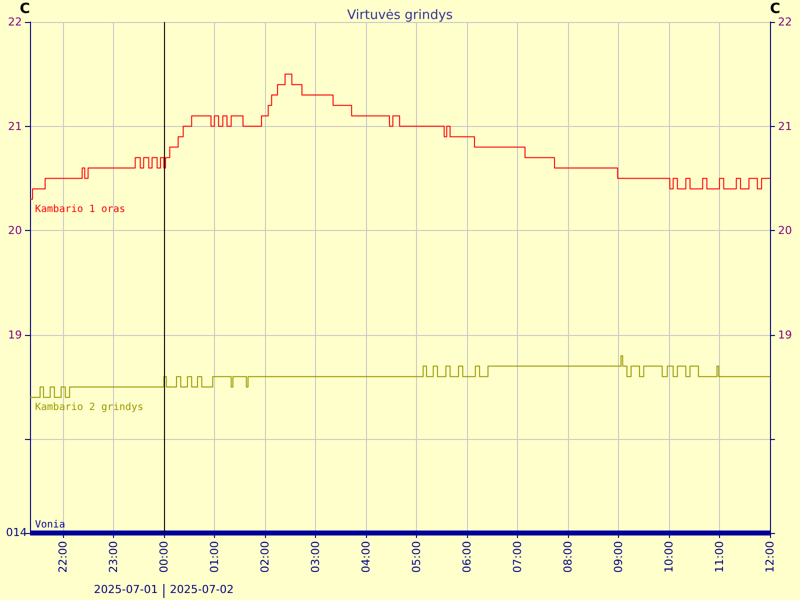 This screenshot has height=600, width=800. Describe the element at coordinates (719, 557) in the screenshot. I see `x-tick-label: 11:00` at that location.